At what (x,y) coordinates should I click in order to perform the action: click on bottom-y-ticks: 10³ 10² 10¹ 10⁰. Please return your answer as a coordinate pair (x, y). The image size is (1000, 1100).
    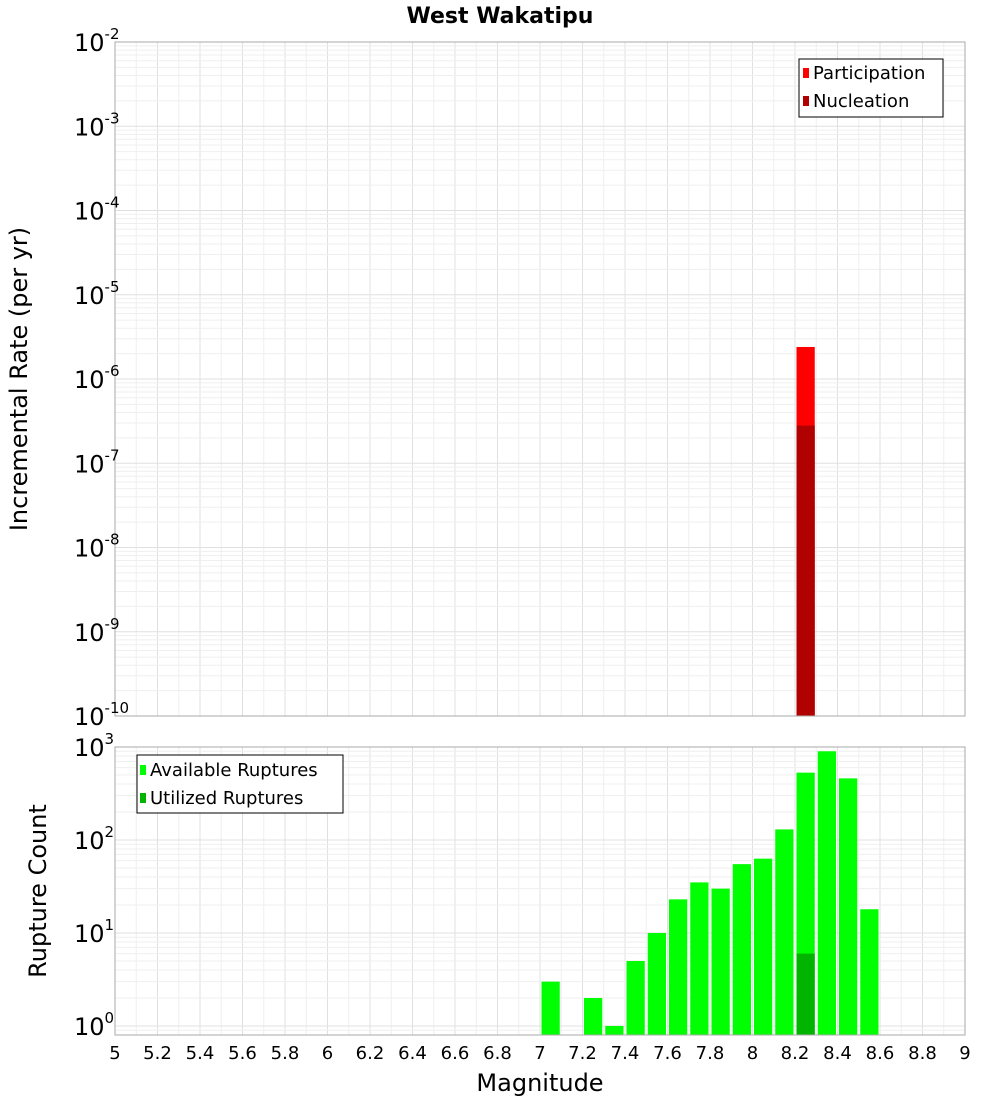
    Looking at the image, I should click on (94, 885).